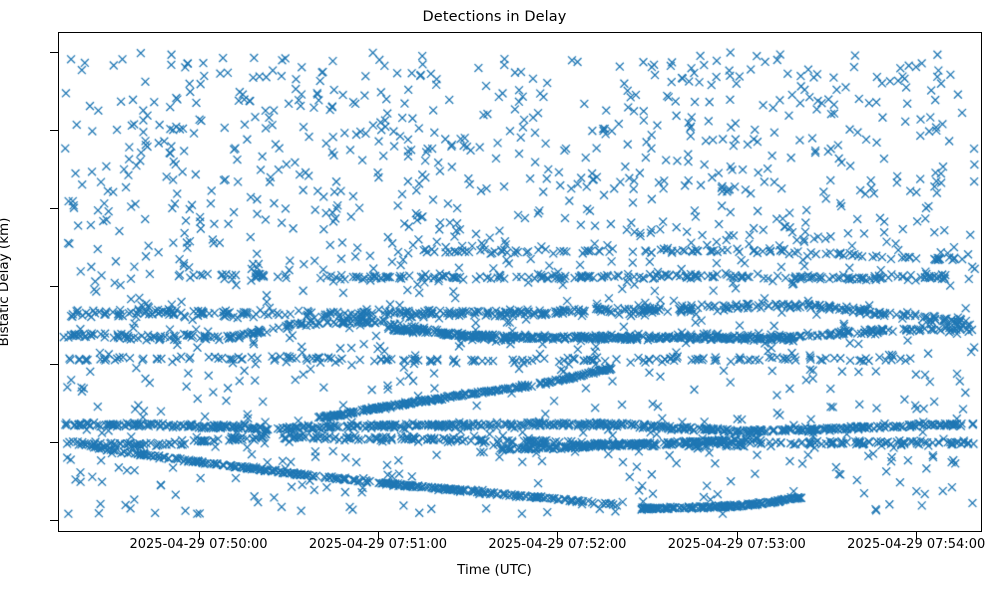 The width and height of the screenshot is (989, 590). What do you see at coordinates (557, 544) in the screenshot?
I see `x-tick-label: 2025-04-29 07:52:00` at bounding box center [557, 544].